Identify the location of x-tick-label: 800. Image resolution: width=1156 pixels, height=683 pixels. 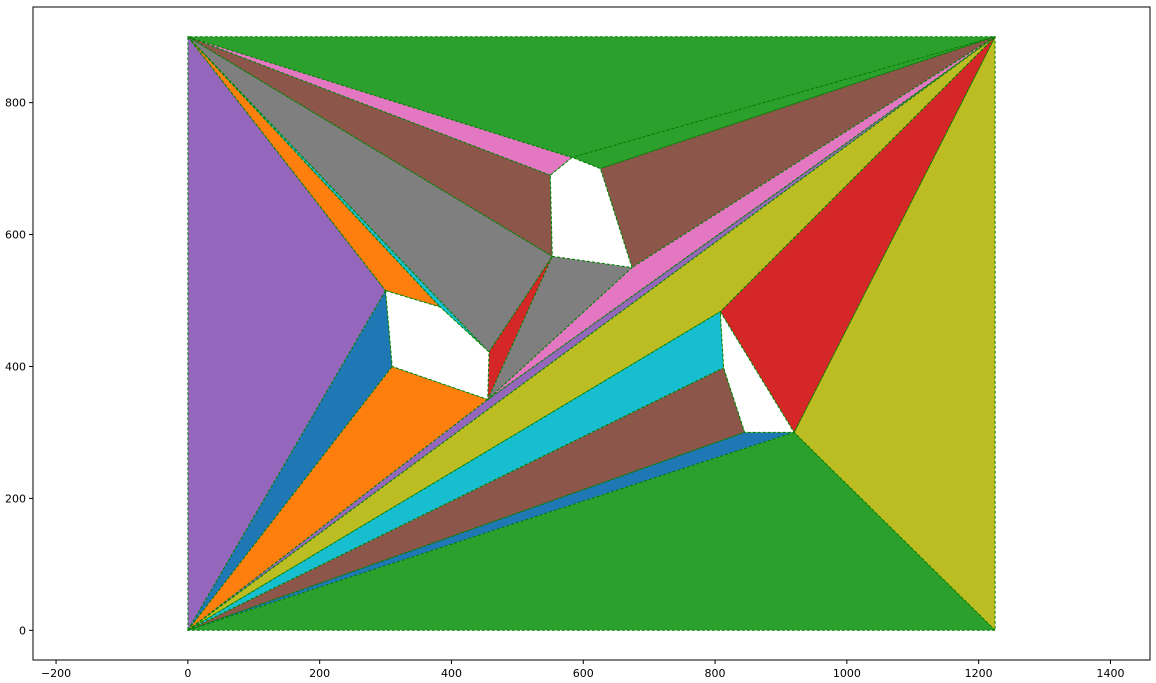
(715, 673).